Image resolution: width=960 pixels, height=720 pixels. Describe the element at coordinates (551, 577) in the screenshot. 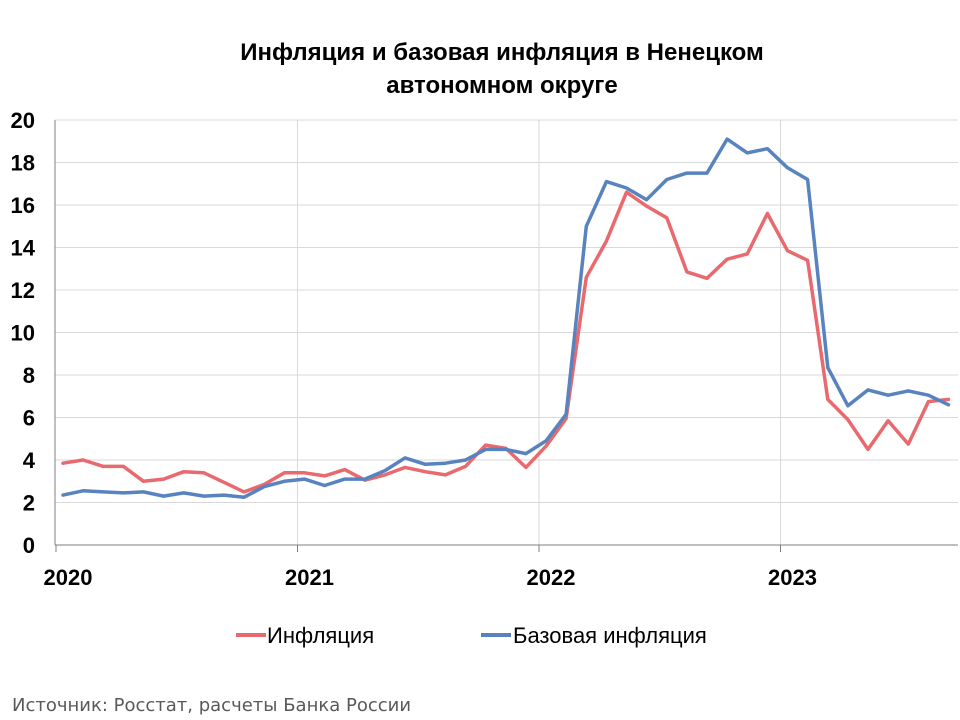

I see `x-tick-label: 2022` at that location.